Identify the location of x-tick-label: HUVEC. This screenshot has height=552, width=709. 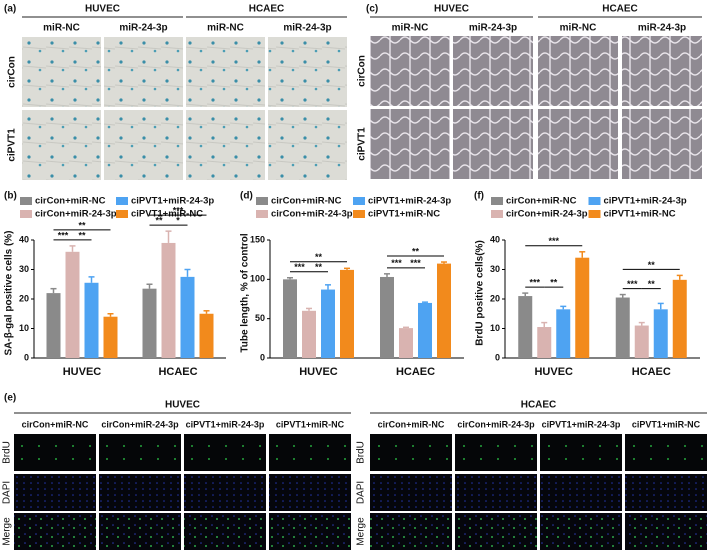
(318, 372).